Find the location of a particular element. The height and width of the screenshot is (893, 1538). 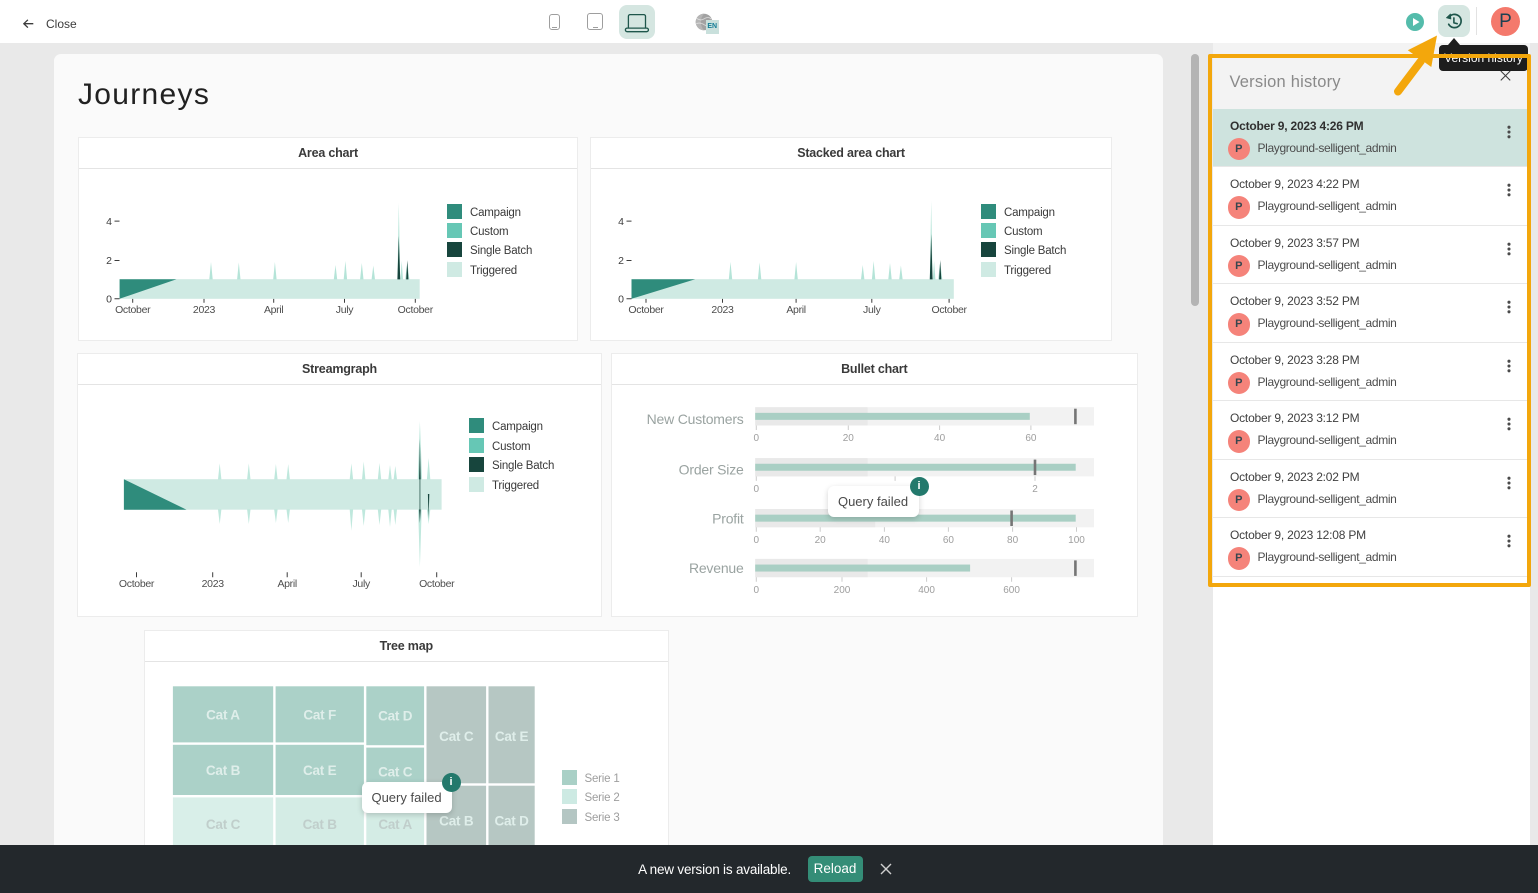

svg-text: 600 is located at coordinates (1011, 590).